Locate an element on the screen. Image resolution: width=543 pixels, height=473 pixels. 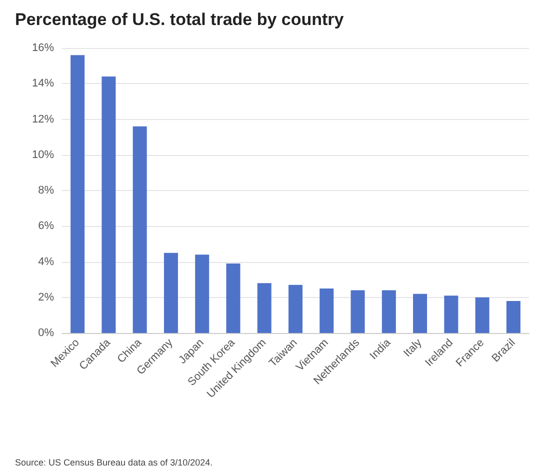
source-note: Source: US Census Bureau data as of 3/10/2024. is located at coordinates (114, 463).